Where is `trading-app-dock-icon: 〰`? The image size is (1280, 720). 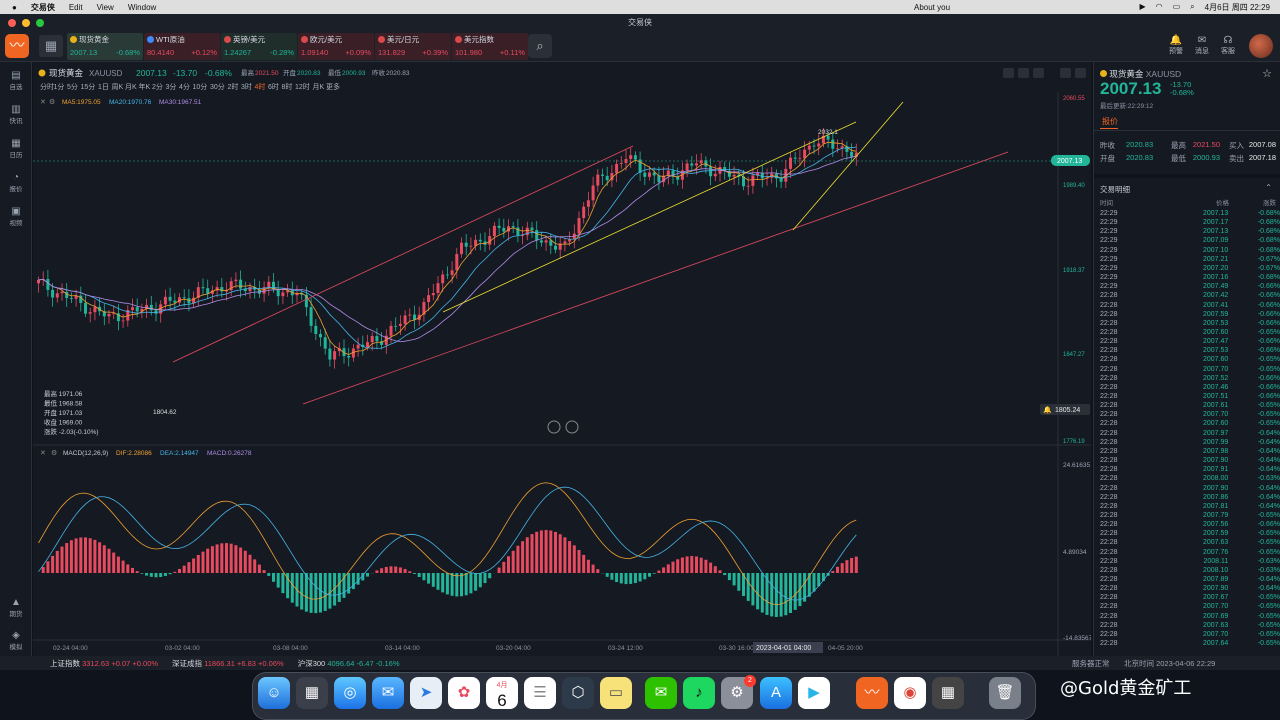
trading-app-dock-icon: 〰 is located at coordinates (872, 693).